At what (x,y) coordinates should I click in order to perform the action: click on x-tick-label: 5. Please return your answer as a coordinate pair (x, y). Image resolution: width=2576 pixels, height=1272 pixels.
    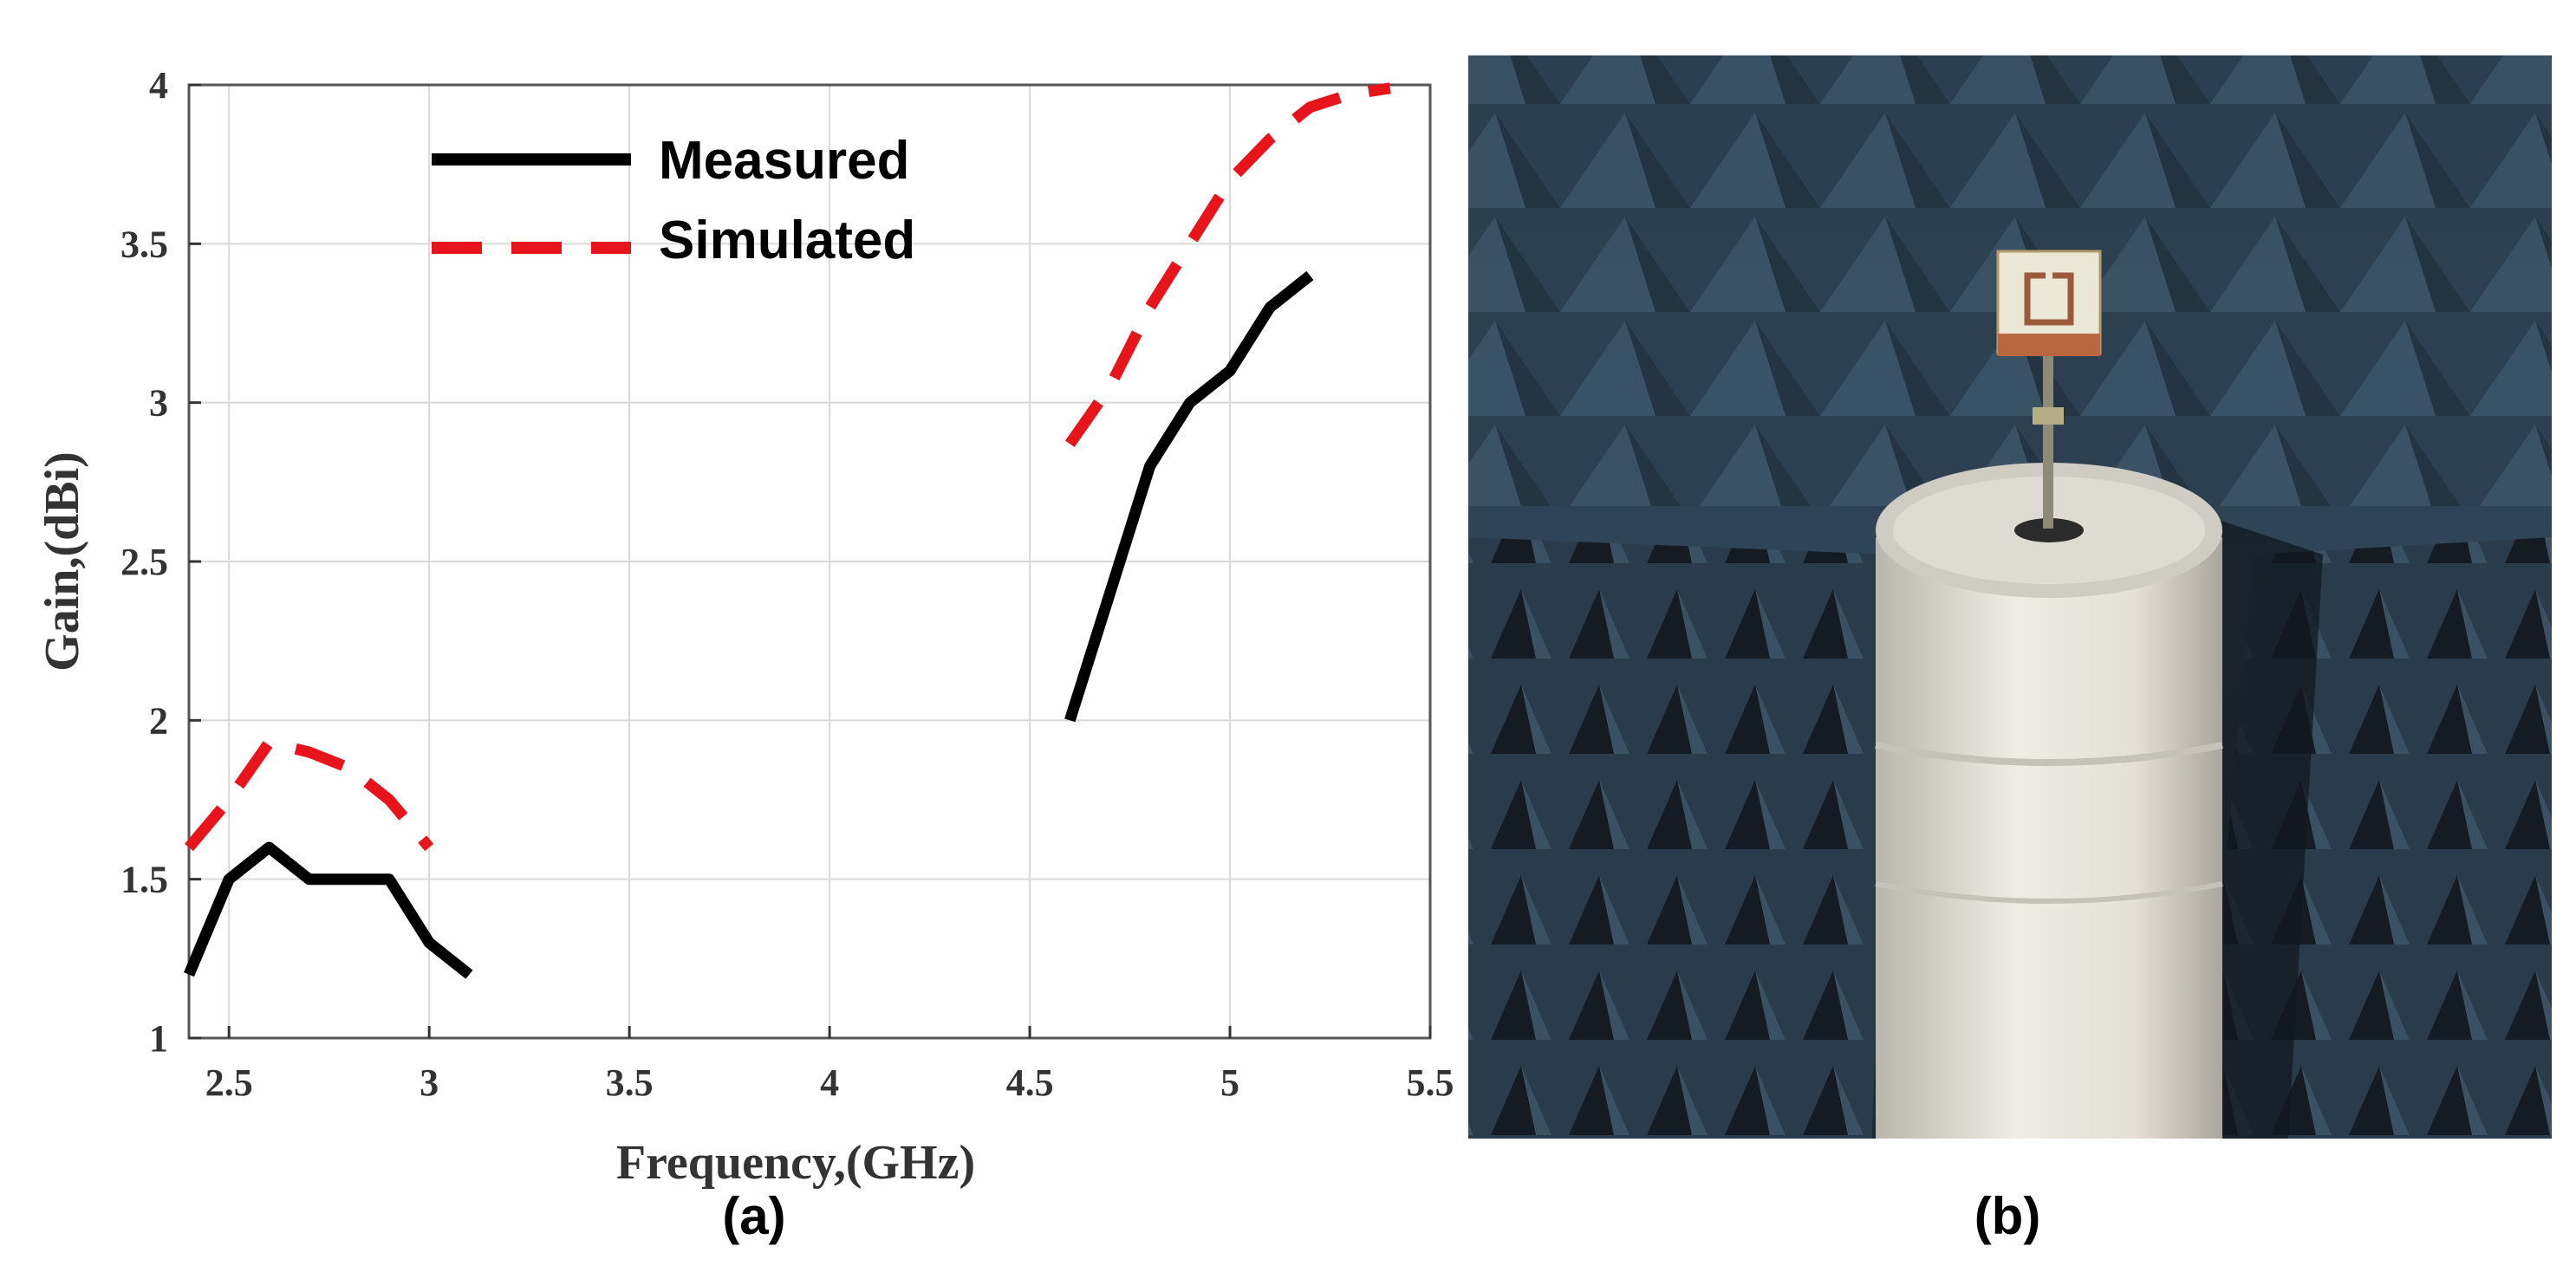
    Looking at the image, I should click on (1229, 1083).